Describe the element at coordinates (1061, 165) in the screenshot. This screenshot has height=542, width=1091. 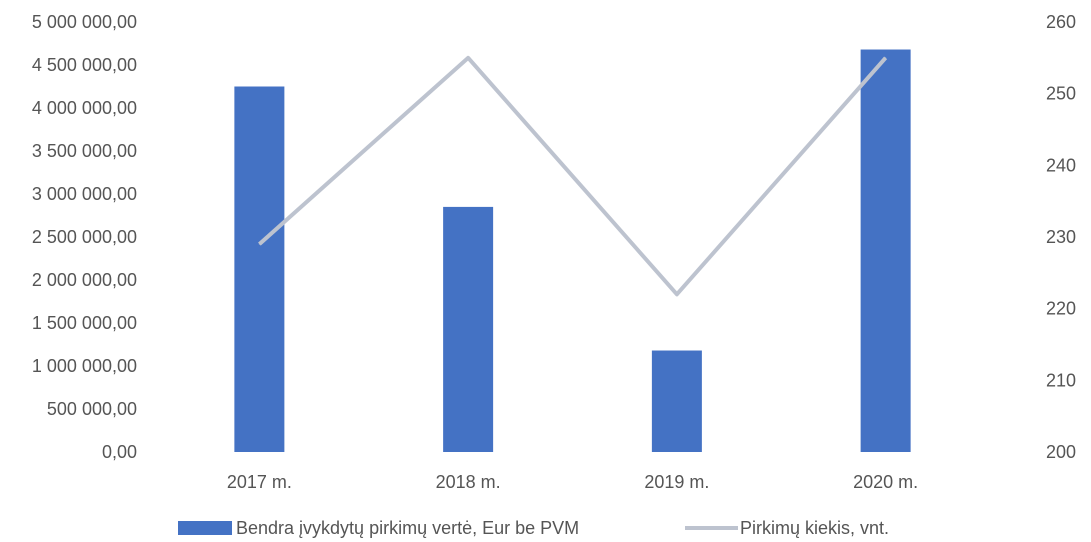
I see `y2-tick-label: 240` at that location.